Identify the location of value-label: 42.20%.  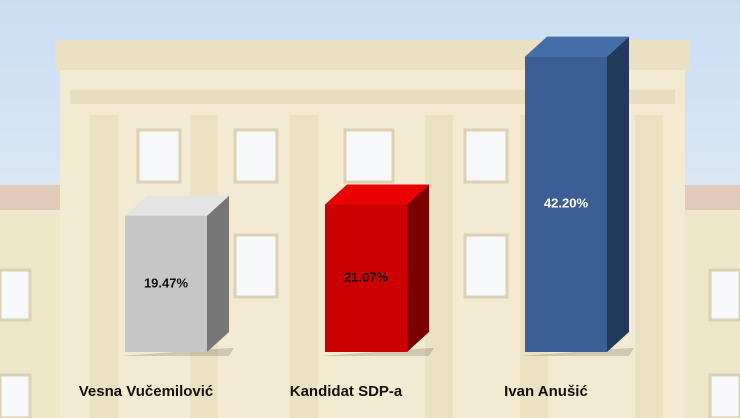
(566, 203).